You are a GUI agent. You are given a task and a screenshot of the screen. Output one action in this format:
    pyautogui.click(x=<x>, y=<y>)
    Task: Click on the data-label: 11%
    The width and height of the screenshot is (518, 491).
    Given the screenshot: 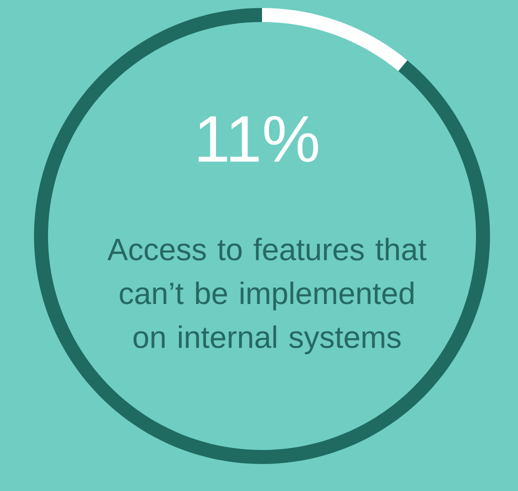 What is the action you would take?
    pyautogui.click(x=258, y=139)
    